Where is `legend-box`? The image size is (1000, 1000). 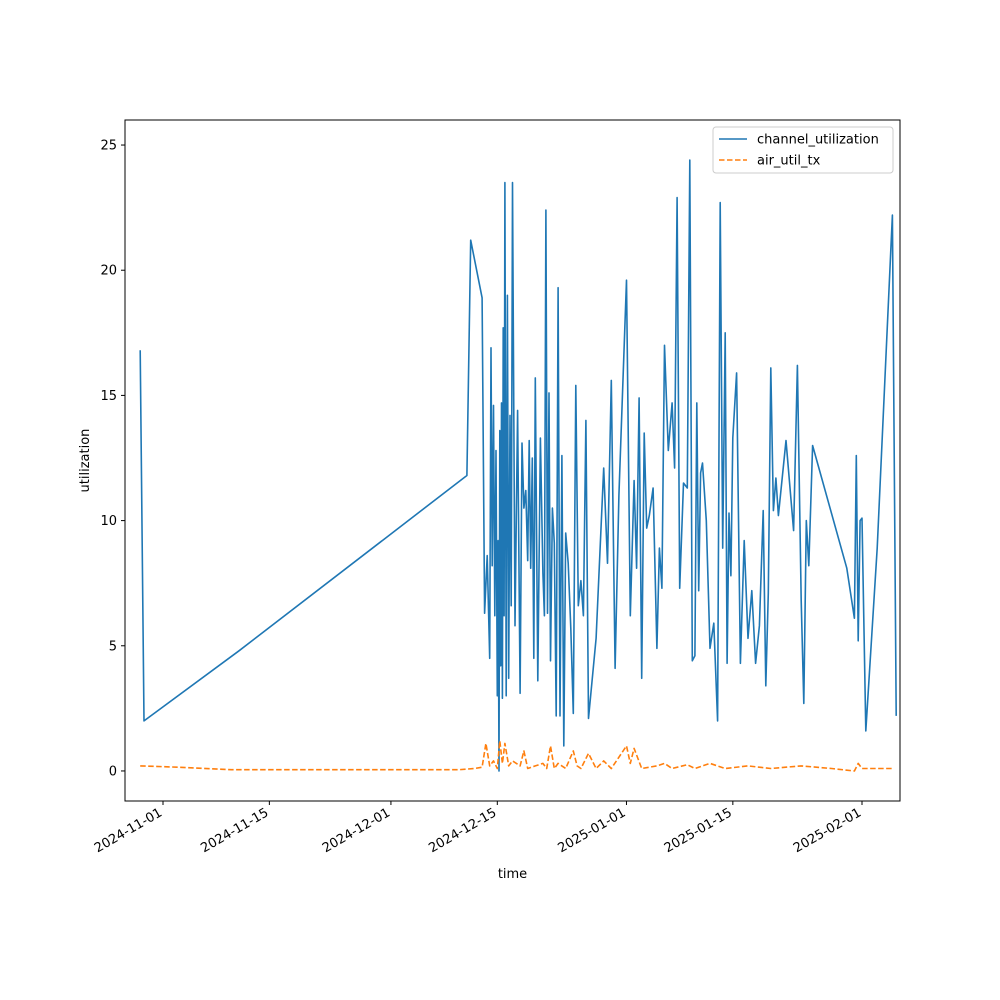 legend-box is located at coordinates (803, 150).